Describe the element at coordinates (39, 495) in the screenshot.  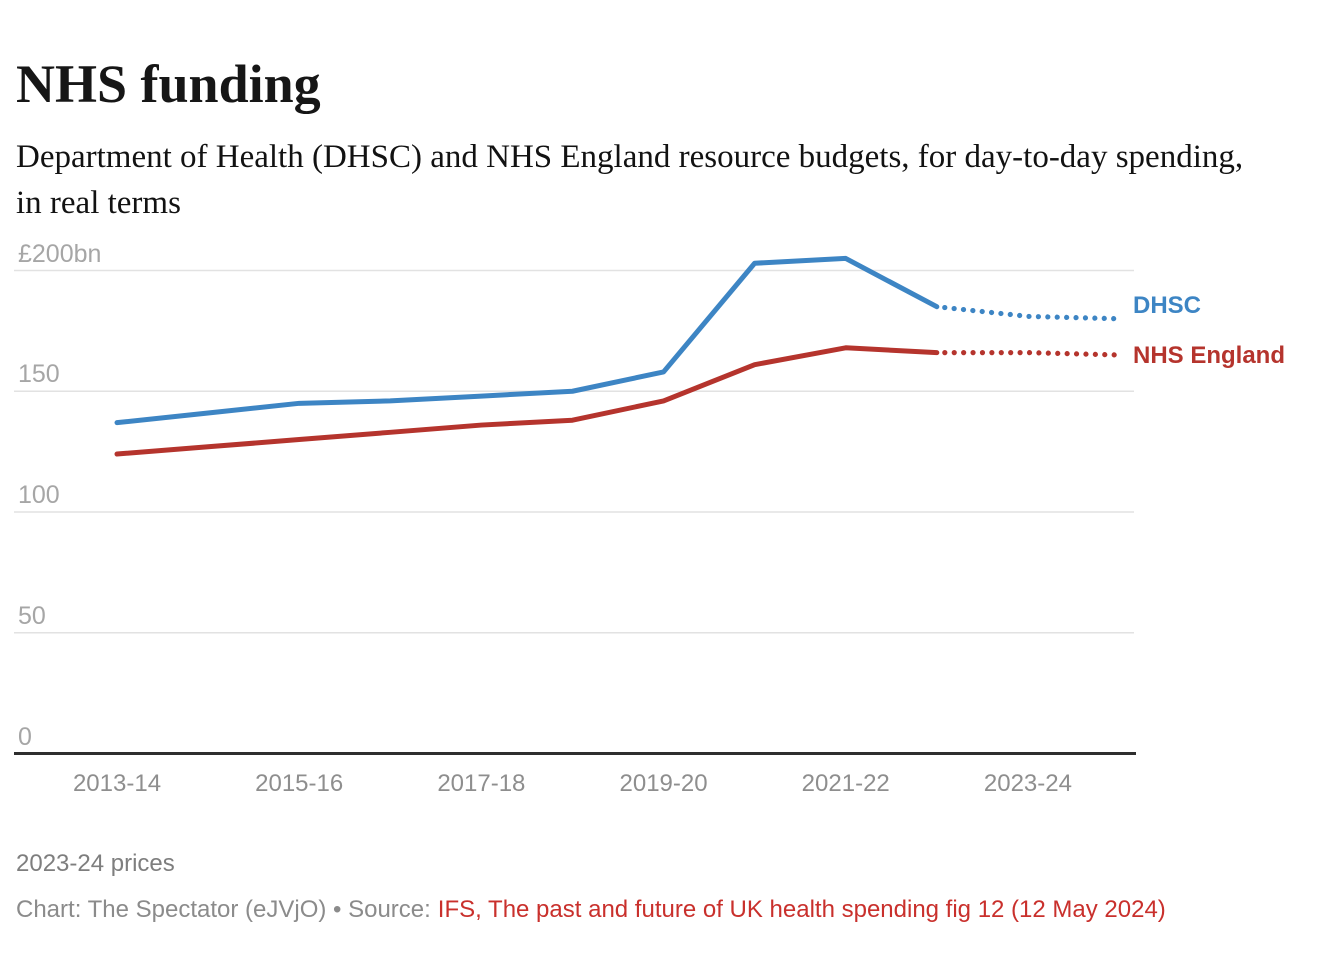
I see `y-tick-label: 100` at that location.